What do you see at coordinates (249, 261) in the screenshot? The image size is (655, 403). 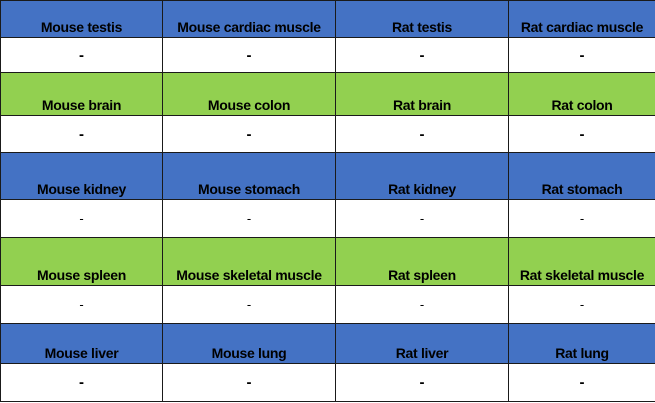 I see `tissue-label: Mouse skeletal muscle` at bounding box center [249, 261].